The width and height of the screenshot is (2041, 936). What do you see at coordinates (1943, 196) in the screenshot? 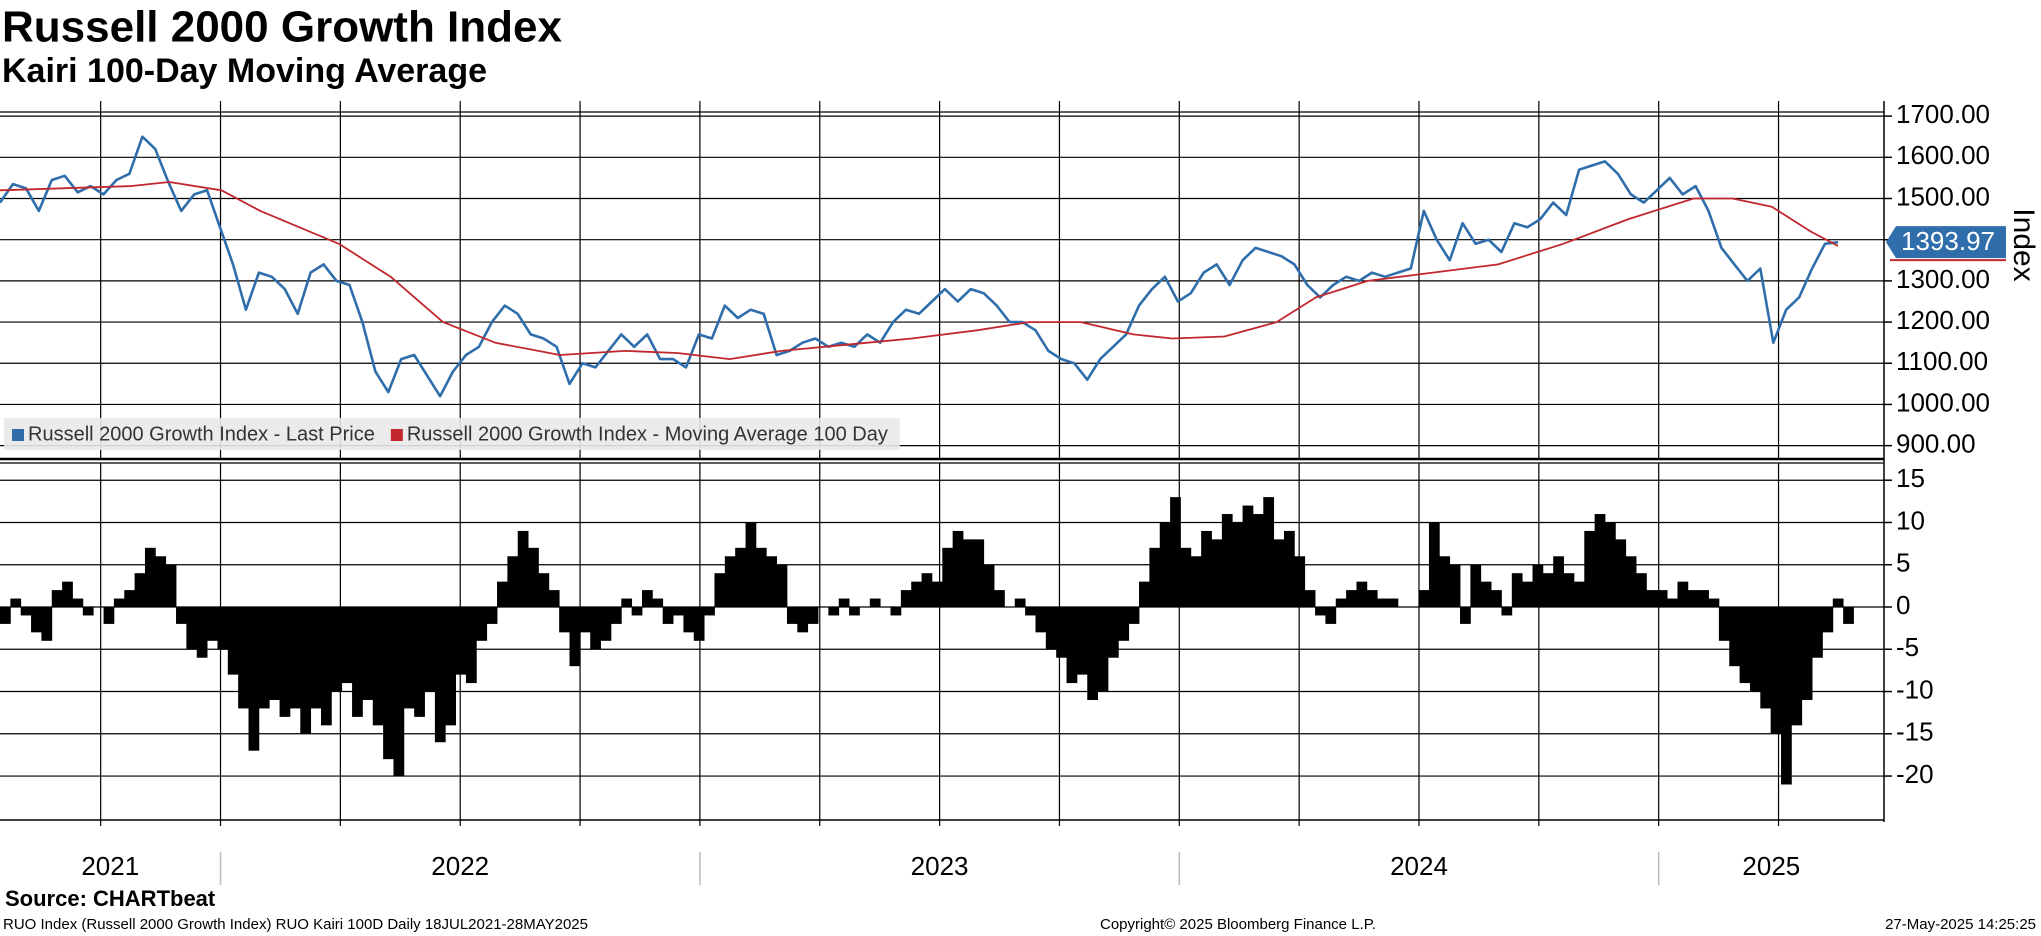
I see `y-tick-label: 1500.00` at bounding box center [1943, 196].